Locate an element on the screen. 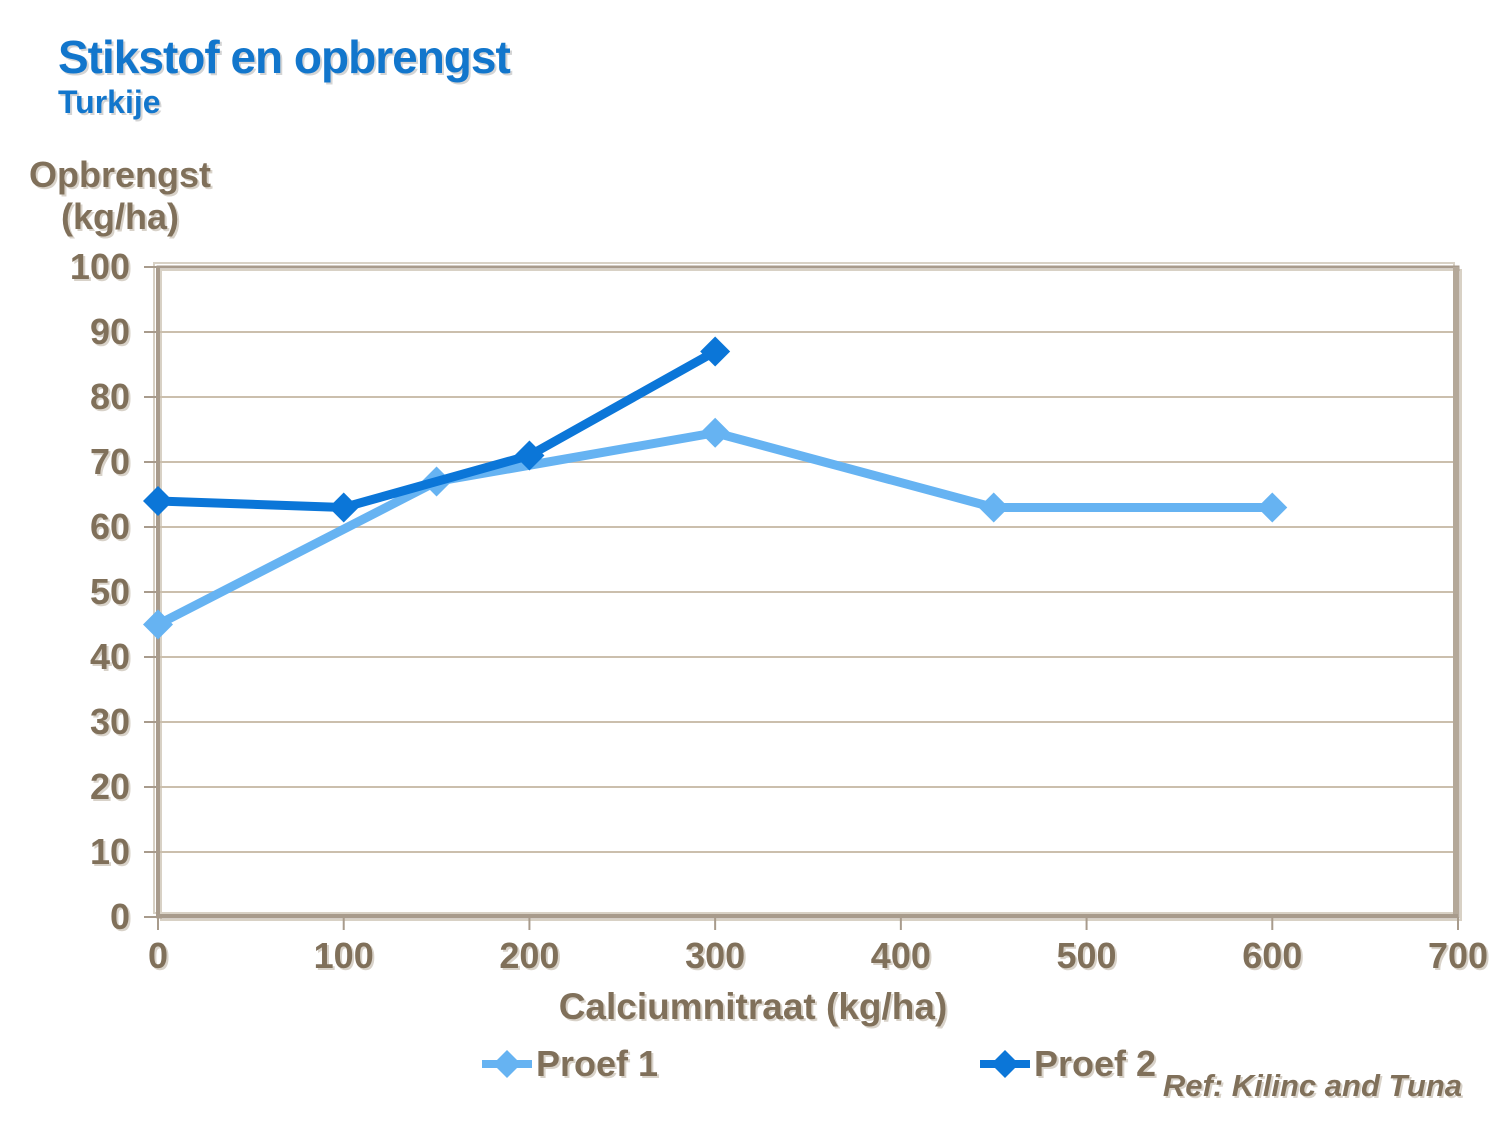 The width and height of the screenshot is (1500, 1125). x-tick-label-400: 400 is located at coordinates (900, 955).